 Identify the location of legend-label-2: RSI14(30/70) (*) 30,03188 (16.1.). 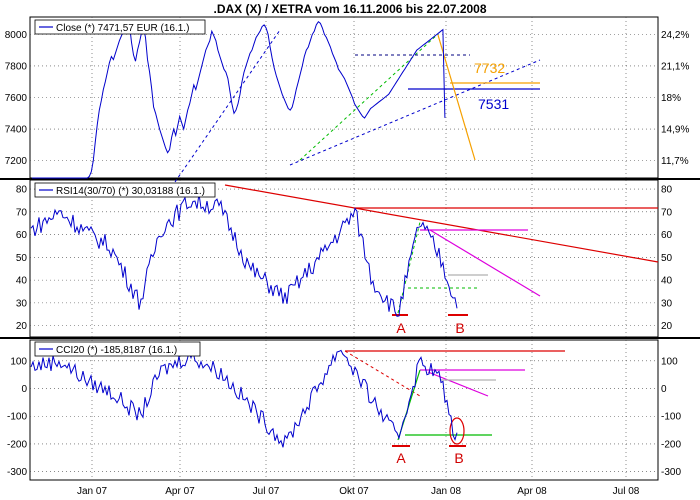
(130, 191).